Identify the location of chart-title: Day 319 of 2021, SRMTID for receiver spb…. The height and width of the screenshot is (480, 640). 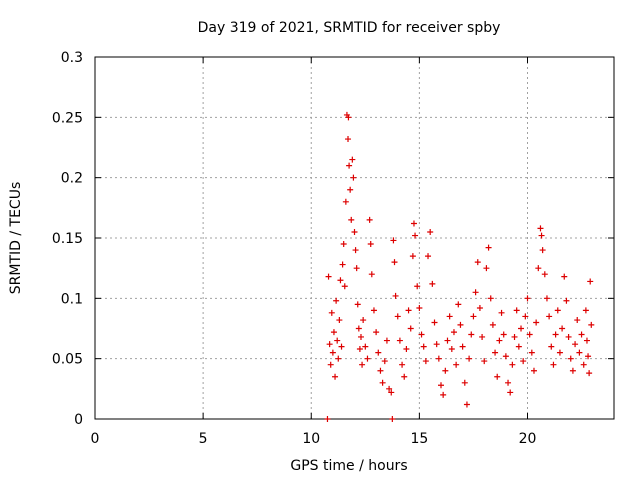
(349, 28).